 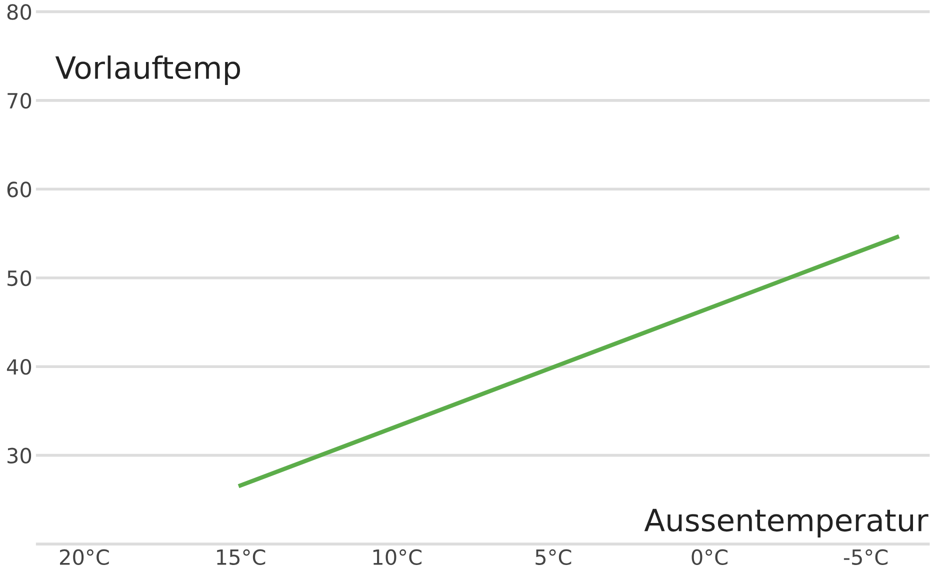 What do you see at coordinates (554, 557) in the screenshot?
I see `x-tick-label: 5°C` at bounding box center [554, 557].